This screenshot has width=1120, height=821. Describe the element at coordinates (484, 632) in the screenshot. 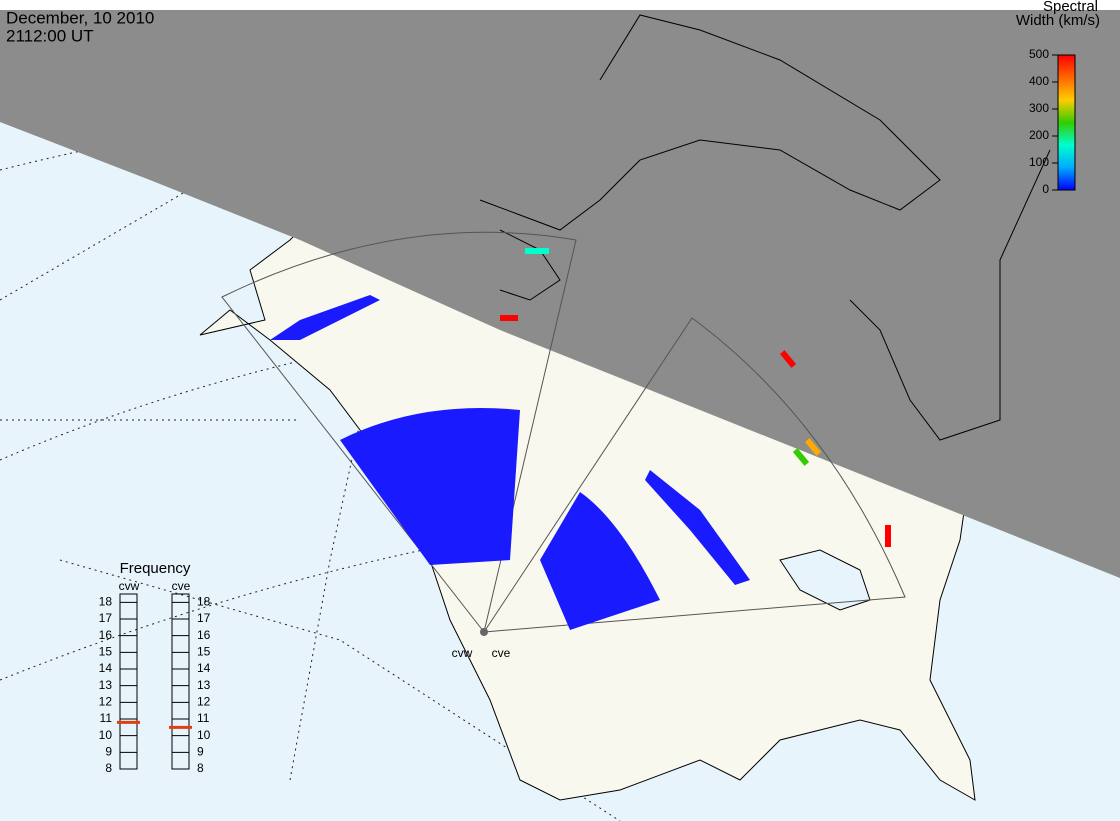

I see `radar-site` at that location.